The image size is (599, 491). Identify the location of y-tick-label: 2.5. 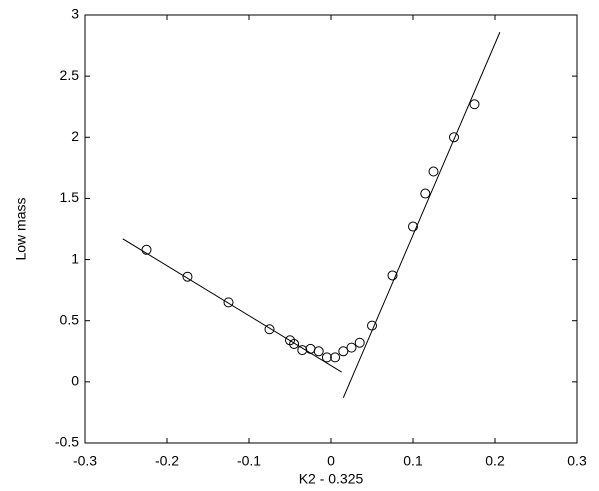
(70, 75).